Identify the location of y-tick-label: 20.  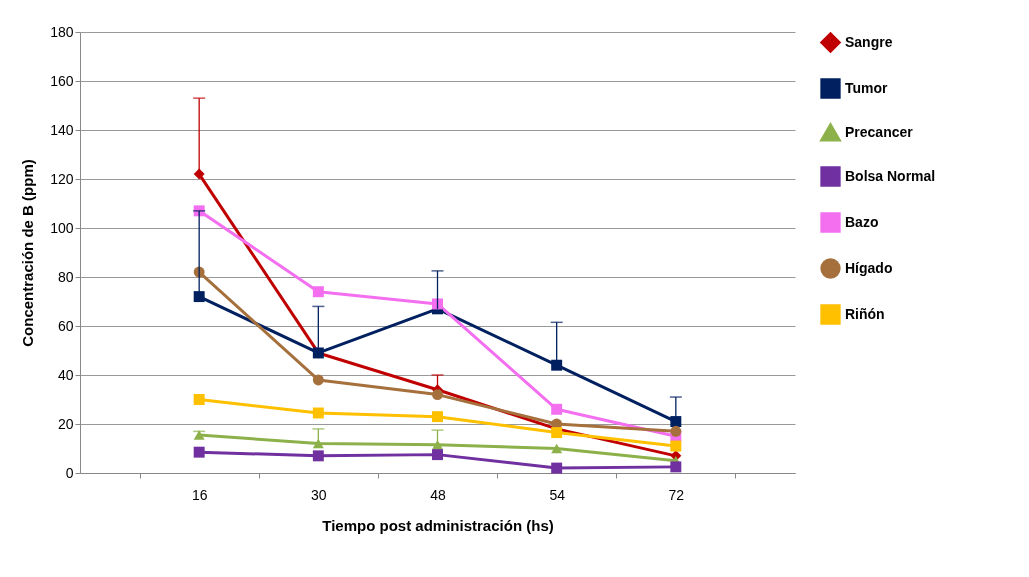
(65, 423).